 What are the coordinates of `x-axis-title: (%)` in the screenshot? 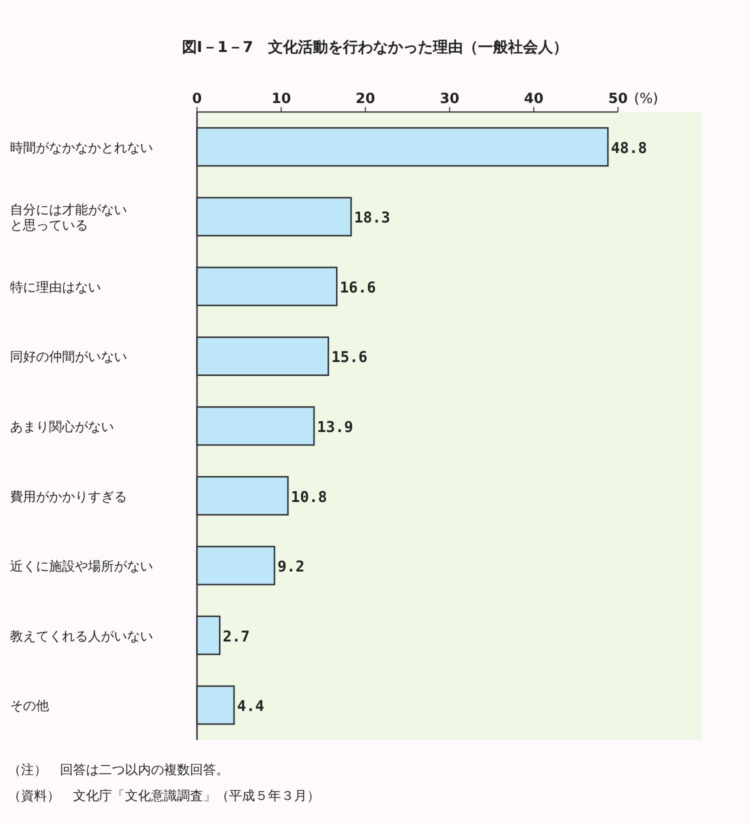 It's located at (646, 99).